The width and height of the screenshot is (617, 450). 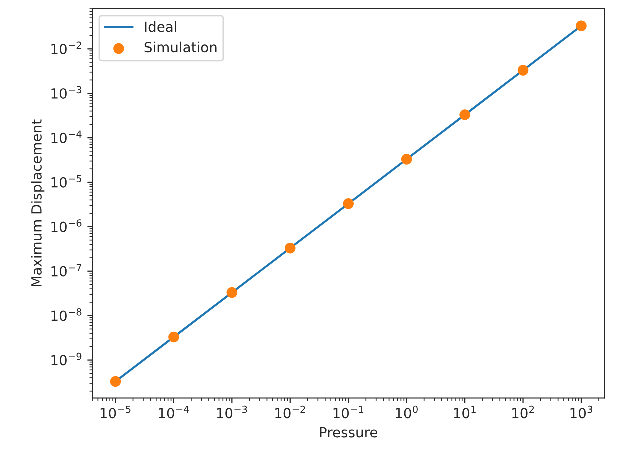 I want to click on x-tick-label: 10$^{3}$, so click(x=581, y=412).